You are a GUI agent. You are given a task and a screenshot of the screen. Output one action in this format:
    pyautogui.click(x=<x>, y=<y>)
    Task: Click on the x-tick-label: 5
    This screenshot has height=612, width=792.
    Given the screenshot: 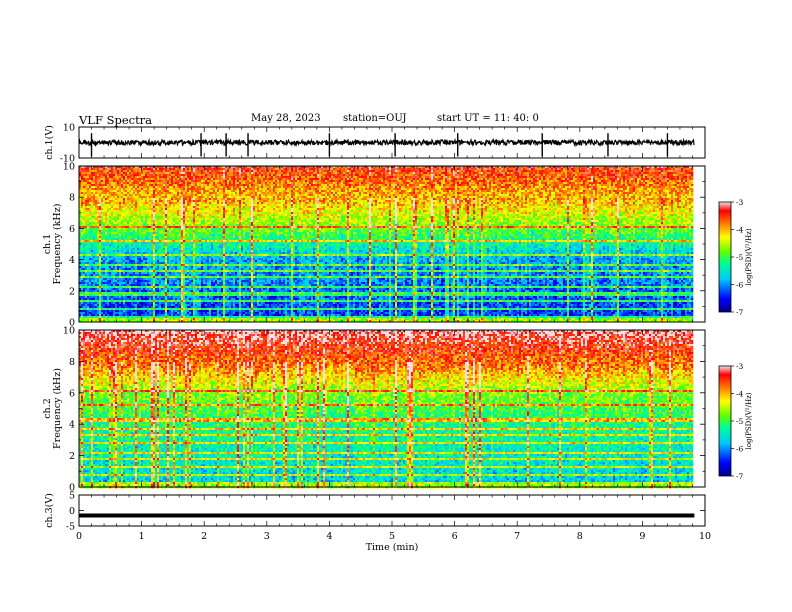 What is the action you would take?
    pyautogui.click(x=392, y=536)
    